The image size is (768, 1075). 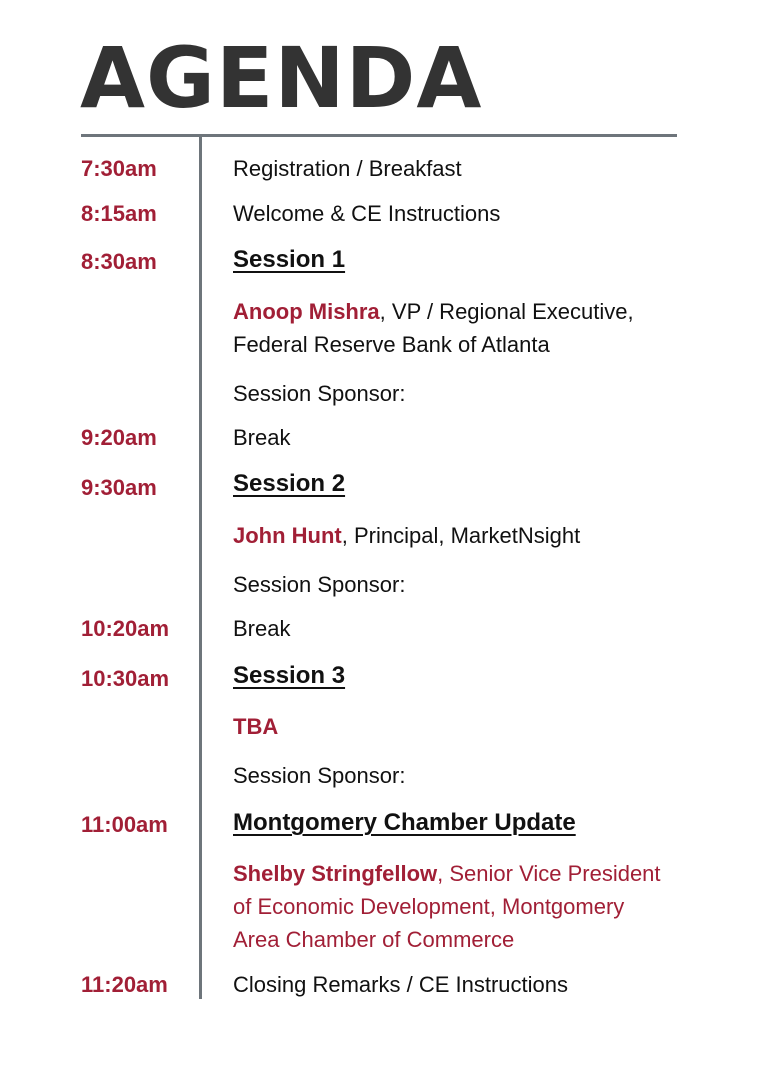 I want to click on speaker-organization: Federal Reserve Bank of Atlanta, so click(x=391, y=344).